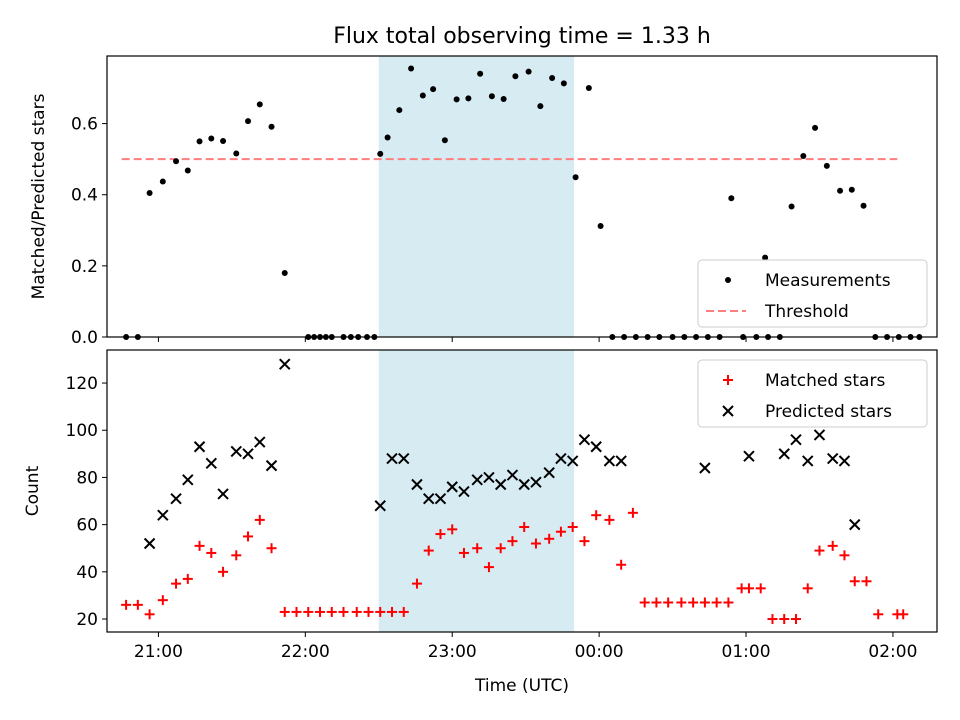 The width and height of the screenshot is (960, 720). What do you see at coordinates (828, 281) in the screenshot?
I see `legend-label: Measurements` at bounding box center [828, 281].